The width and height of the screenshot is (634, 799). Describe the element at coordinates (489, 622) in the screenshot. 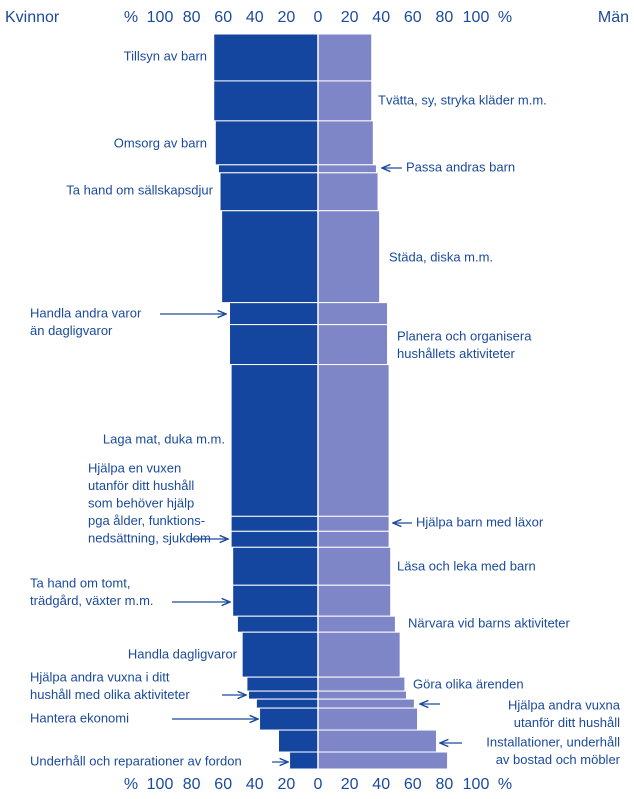

I see `category-label: Närvara vid barns aktiviteter` at that location.